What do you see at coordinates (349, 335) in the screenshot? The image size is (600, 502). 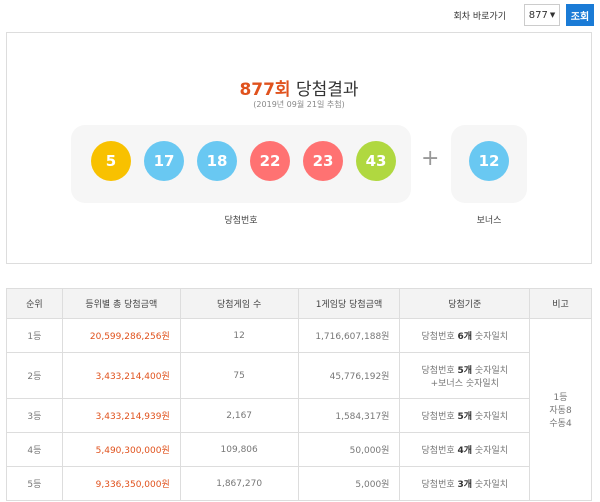 I see `prize-per-game-cell: 1,716,607,188원` at bounding box center [349, 335].